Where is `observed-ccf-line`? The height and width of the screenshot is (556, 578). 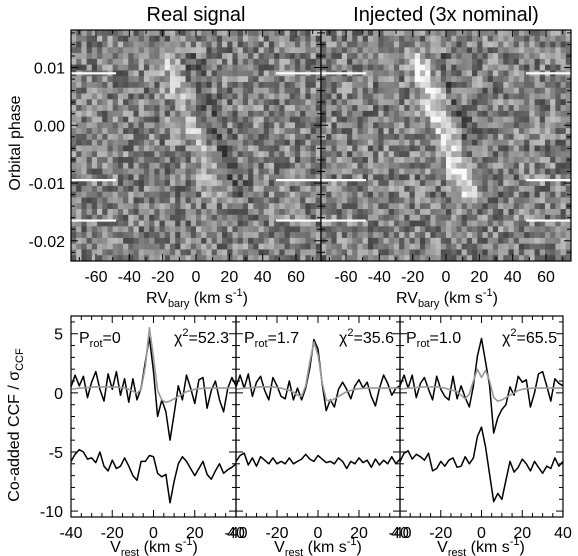
observed-ccf-line is located at coordinates (153, 388).